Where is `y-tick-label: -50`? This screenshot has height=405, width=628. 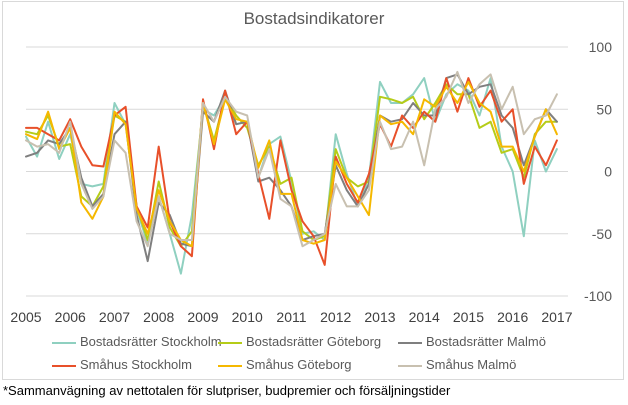
y-tick-label: -50 is located at coordinates (602, 234).